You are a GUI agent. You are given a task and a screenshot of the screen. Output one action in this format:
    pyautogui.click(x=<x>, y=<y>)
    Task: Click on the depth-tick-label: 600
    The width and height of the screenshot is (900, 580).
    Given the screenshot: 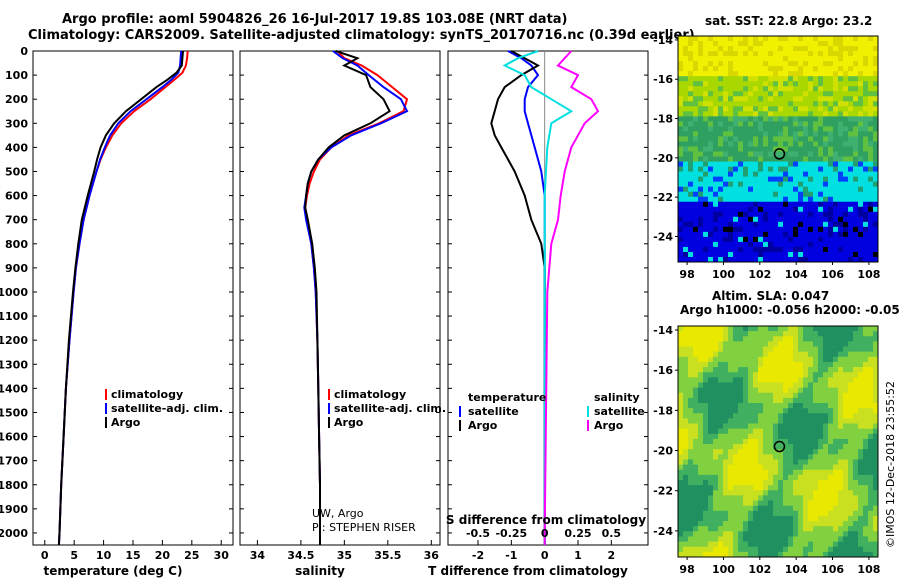 What is the action you would take?
    pyautogui.click(x=16, y=196)
    